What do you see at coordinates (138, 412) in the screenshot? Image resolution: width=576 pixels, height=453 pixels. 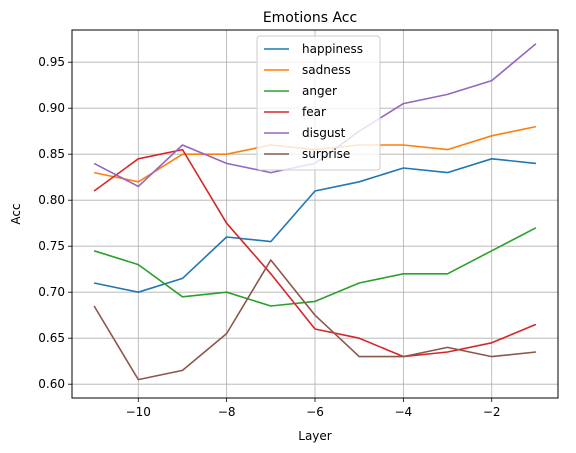 I see `x-tick-label: −10` at bounding box center [138, 412].